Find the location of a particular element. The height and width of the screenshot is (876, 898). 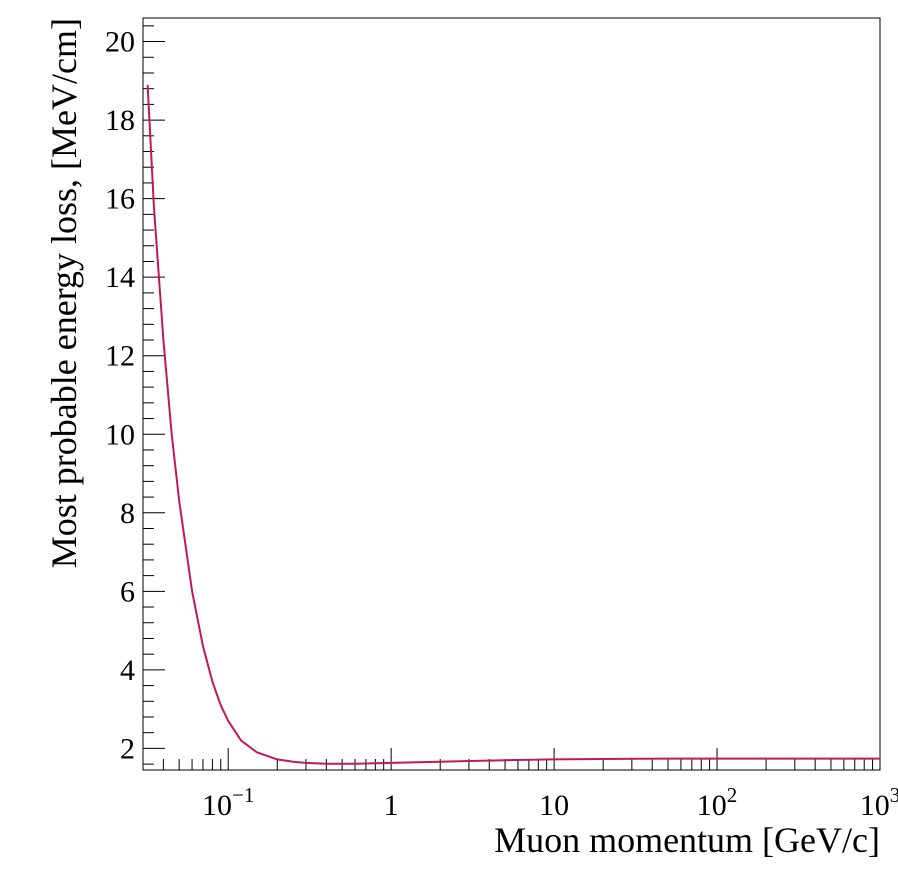

y-axis-title: Most probable energy loss, [MeV/cm] is located at coordinates (64, 293).